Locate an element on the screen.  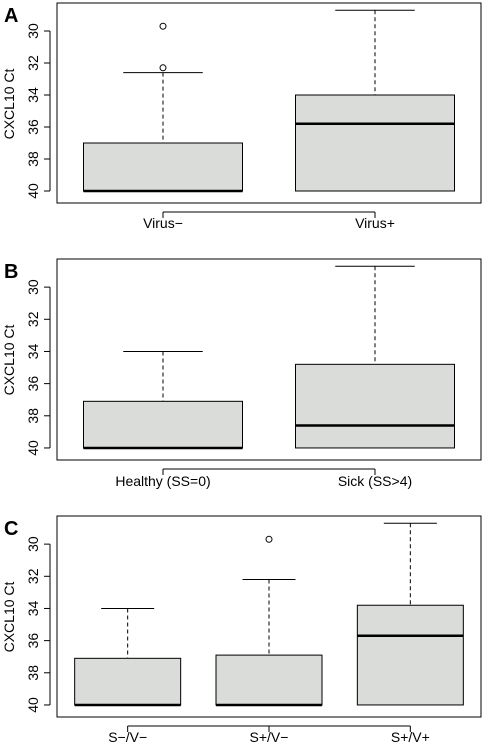
x-tick-label: S−/V− is located at coordinates (127, 736).